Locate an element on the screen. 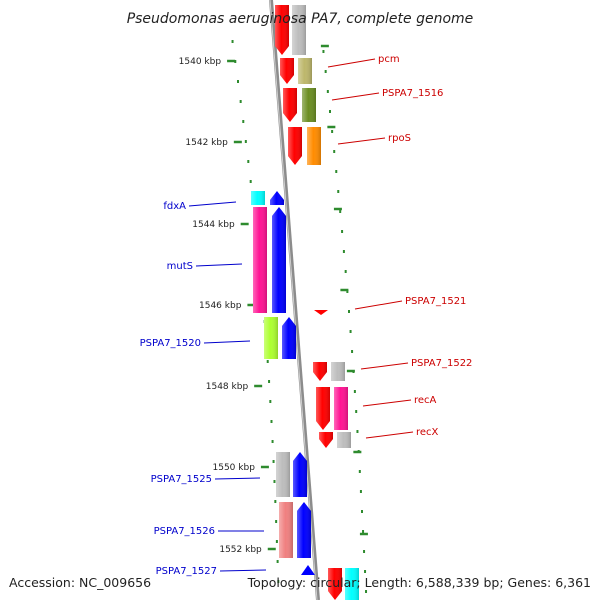 The image size is (600, 600). gene-label: PSPA7_1522 is located at coordinates (441, 363).